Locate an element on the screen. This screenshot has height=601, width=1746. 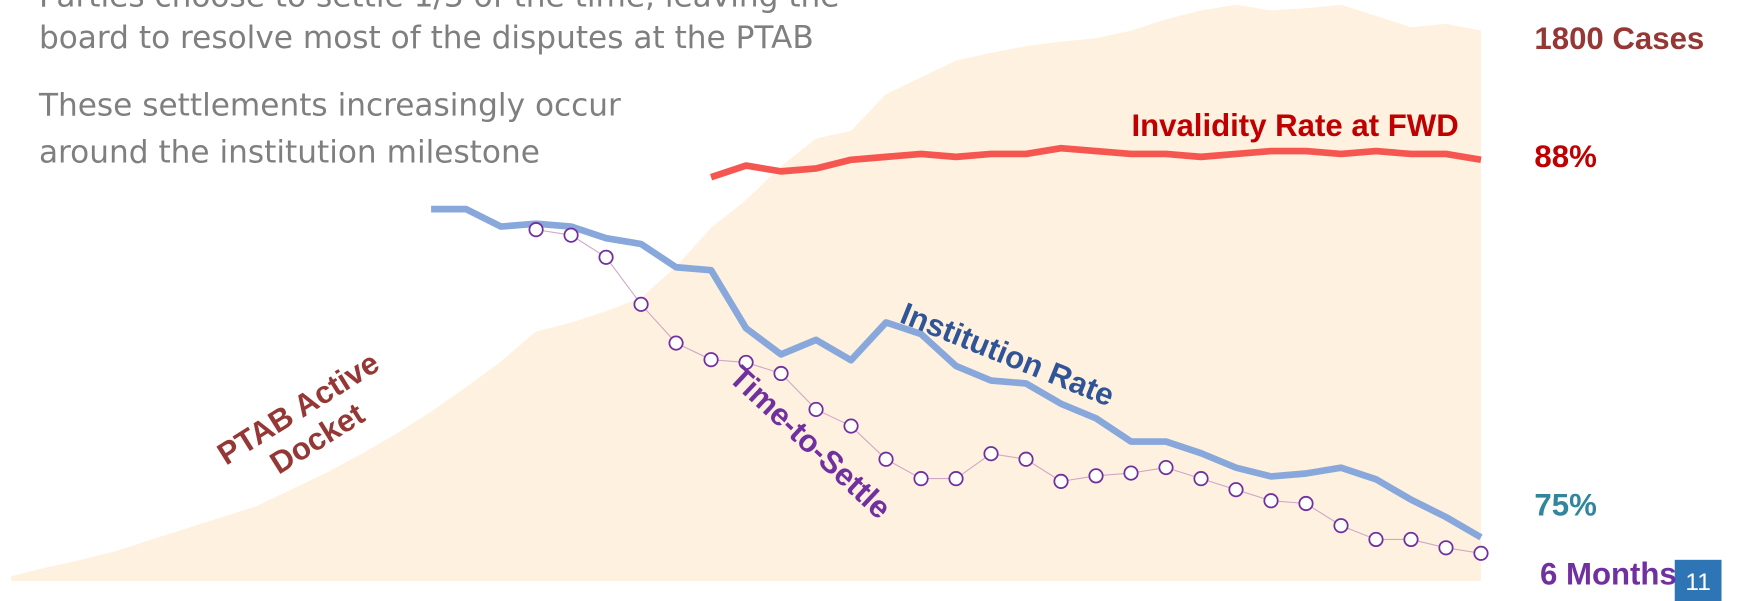
line is located at coordinates (1096, 162).